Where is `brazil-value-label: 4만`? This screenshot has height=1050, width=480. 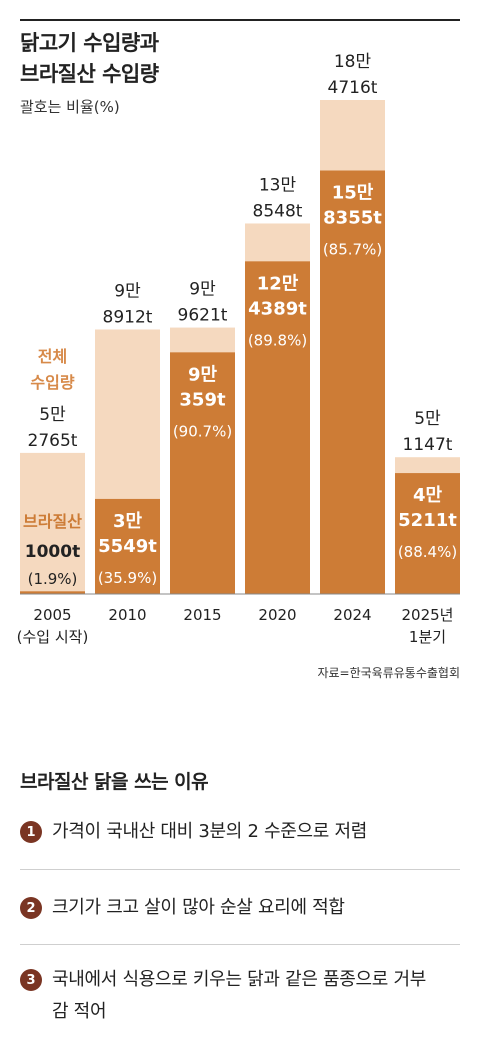 brazil-value-label: 4만 is located at coordinates (428, 495).